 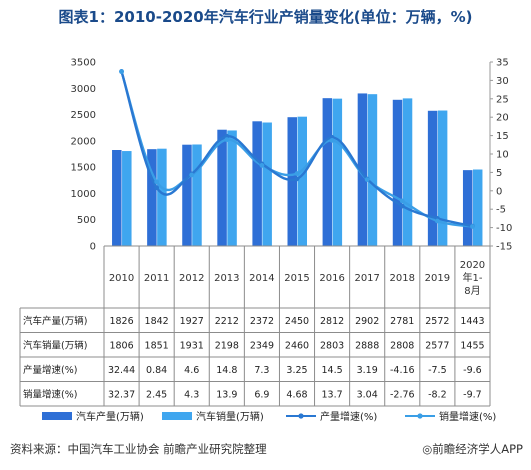 I want to click on table-cell-value: 32.37, so click(x=121, y=394).